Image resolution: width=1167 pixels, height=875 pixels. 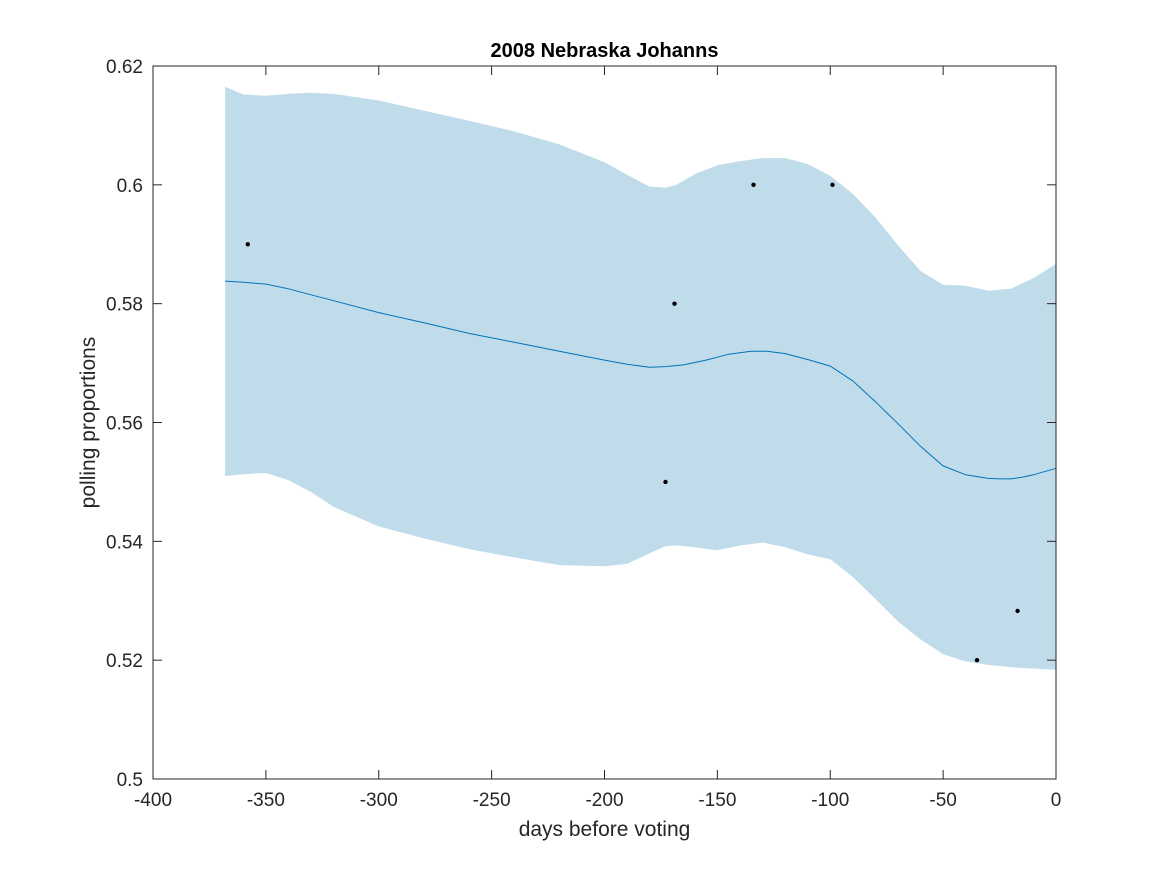 What do you see at coordinates (605, 829) in the screenshot?
I see `x-axis-title: days before voting` at bounding box center [605, 829].